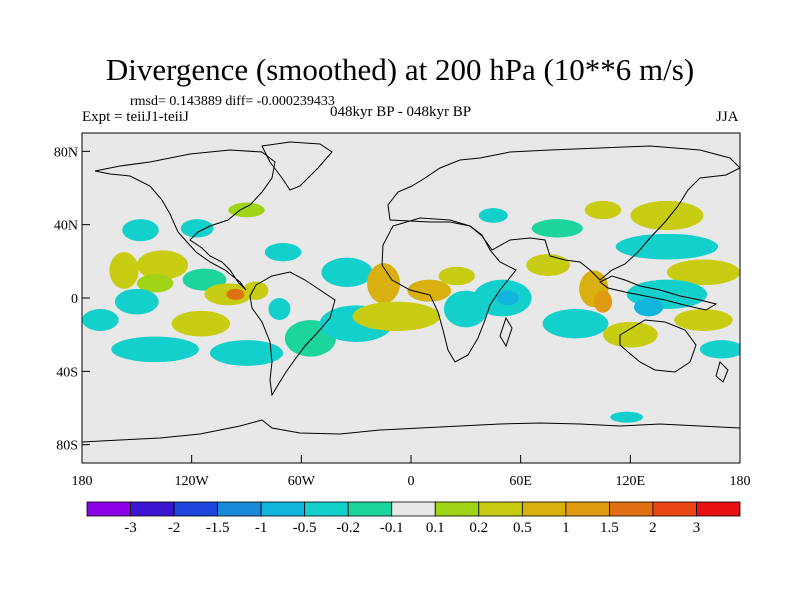 The width and height of the screenshot is (800, 600). I want to click on coastline-eurasia, so click(563, 213).